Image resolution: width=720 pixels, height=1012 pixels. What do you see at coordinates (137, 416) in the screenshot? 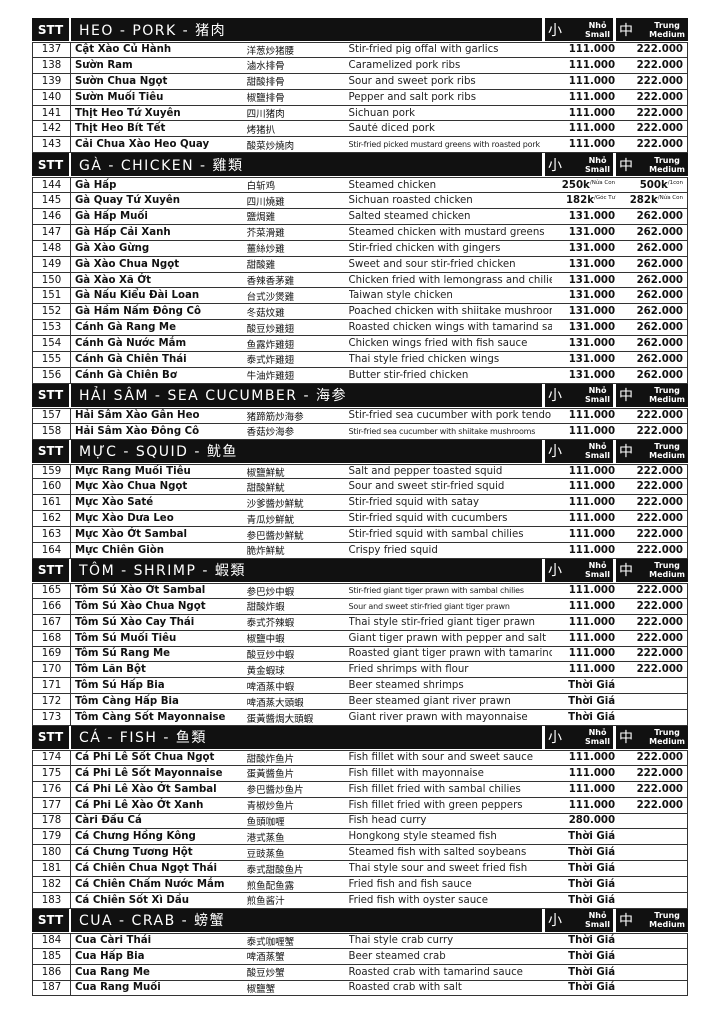
I see `item-name-vi: Hải Sâm Xào Gân Heo` at bounding box center [137, 416].